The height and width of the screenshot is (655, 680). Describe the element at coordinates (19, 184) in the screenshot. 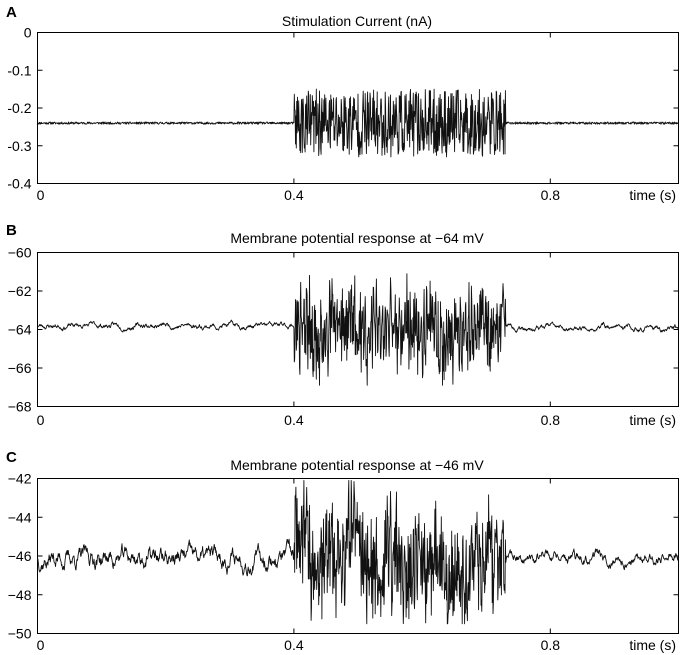

I see `y-tick-label: -0.4` at that location.